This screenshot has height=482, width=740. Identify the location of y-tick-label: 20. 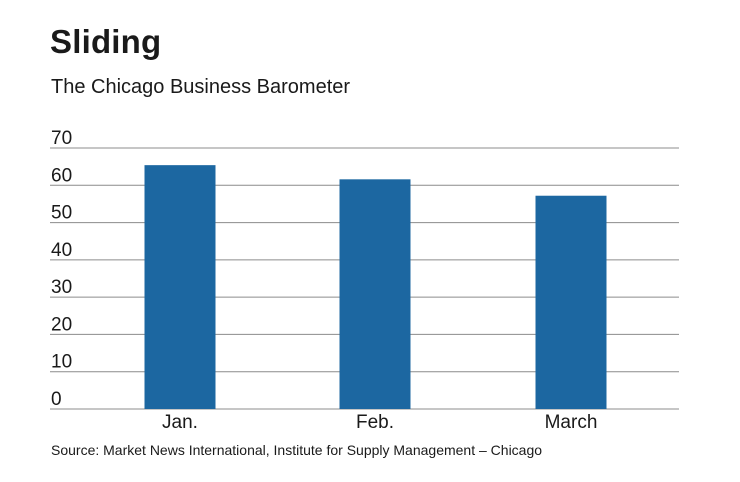
(61, 324).